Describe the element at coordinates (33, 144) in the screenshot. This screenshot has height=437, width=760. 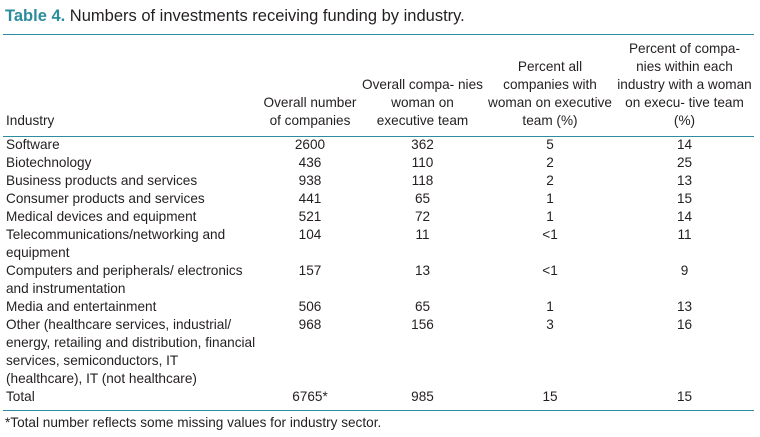
I see `industry-cell: Software` at that location.